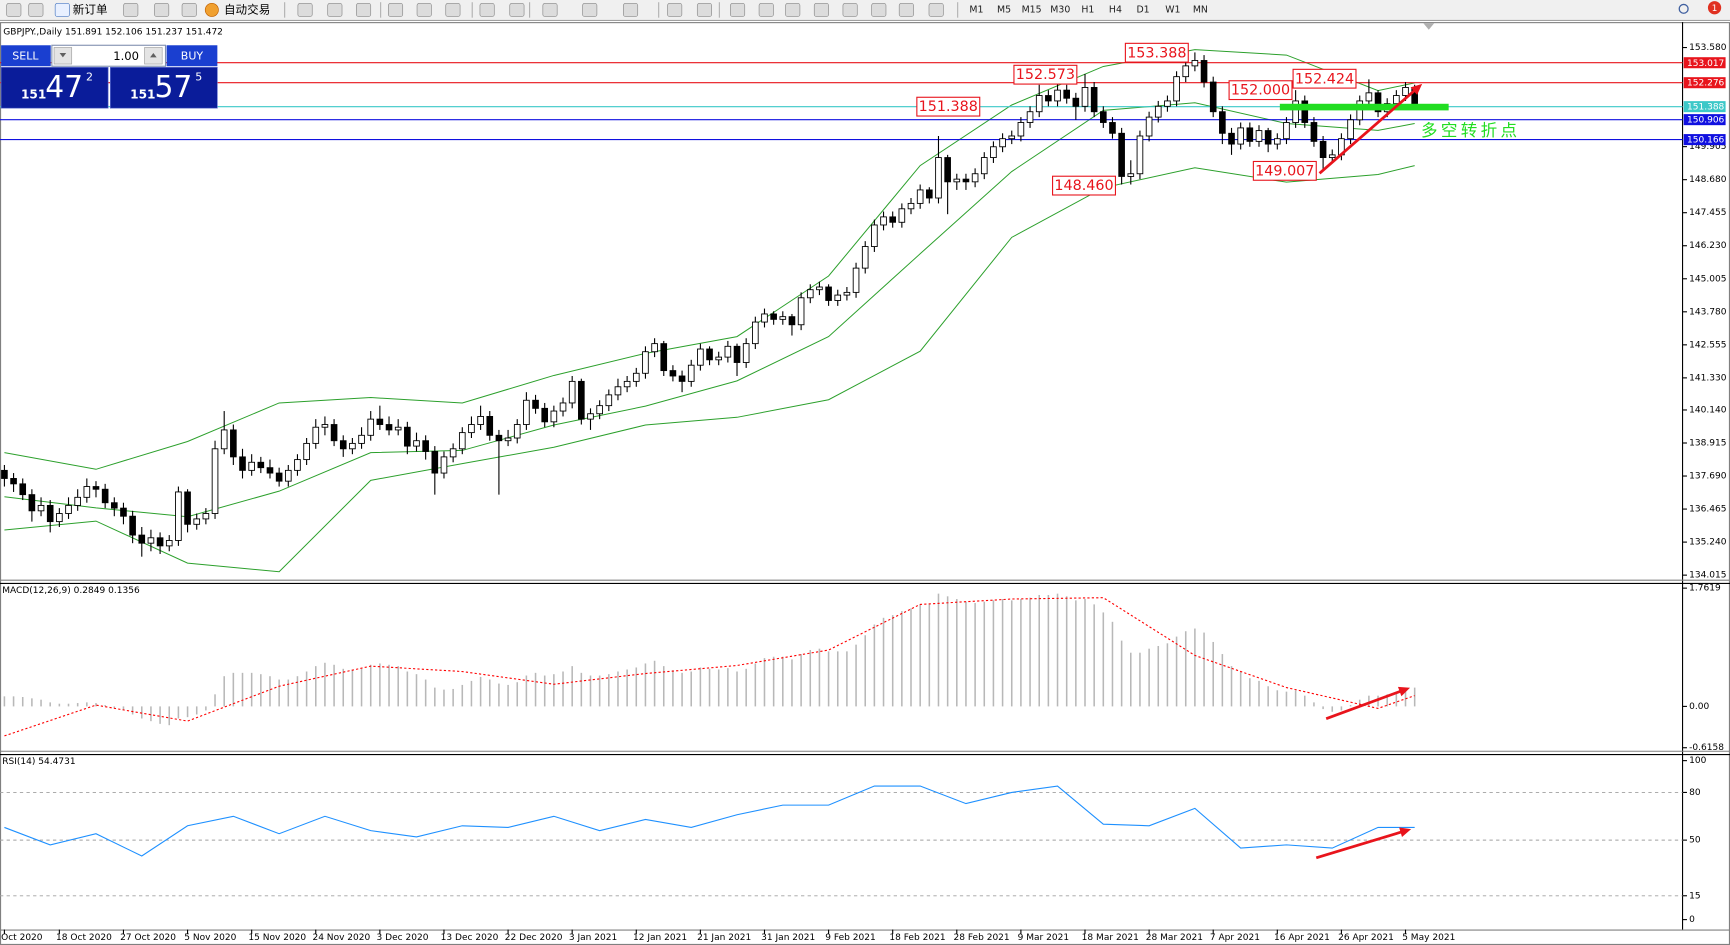 The width and height of the screenshot is (1730, 945). I want to click on x-tick-label: 9 Feb 2021, so click(850, 938).